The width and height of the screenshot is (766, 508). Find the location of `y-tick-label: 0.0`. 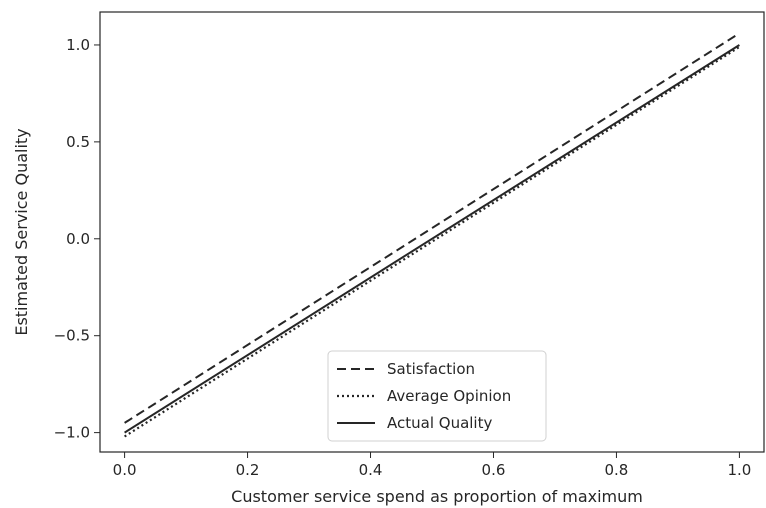

y-tick-label: 0.0 is located at coordinates (78, 239).